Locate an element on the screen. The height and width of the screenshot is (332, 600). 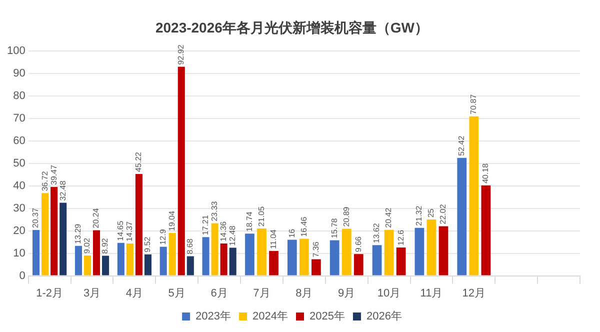
y-tick-label: 20 is located at coordinates (19, 230).